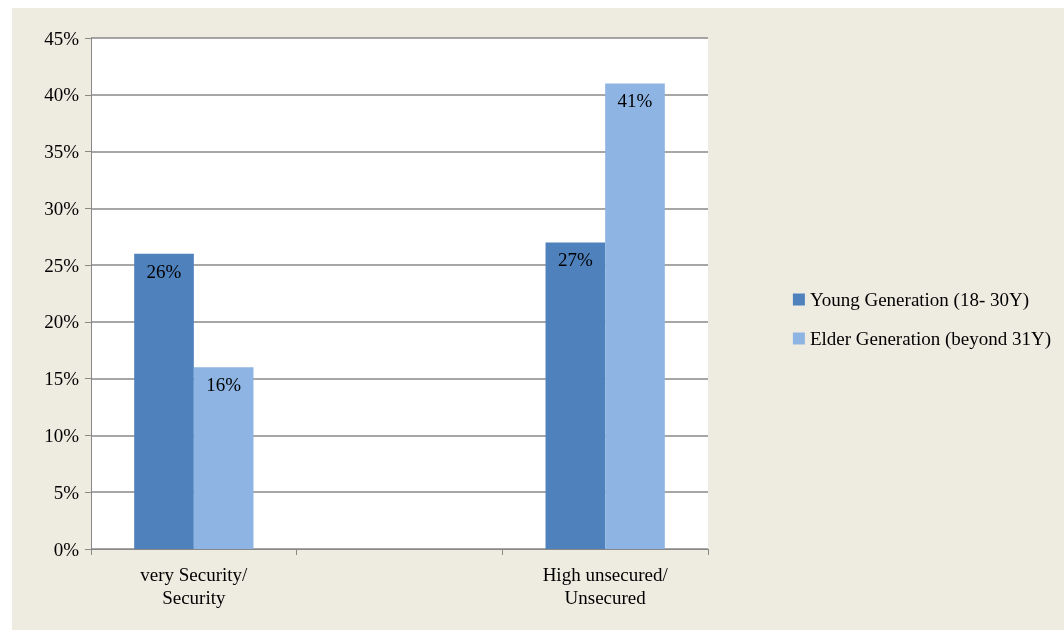 The image size is (1064, 630). I want to click on y-tick-label: 10%, so click(62, 435).